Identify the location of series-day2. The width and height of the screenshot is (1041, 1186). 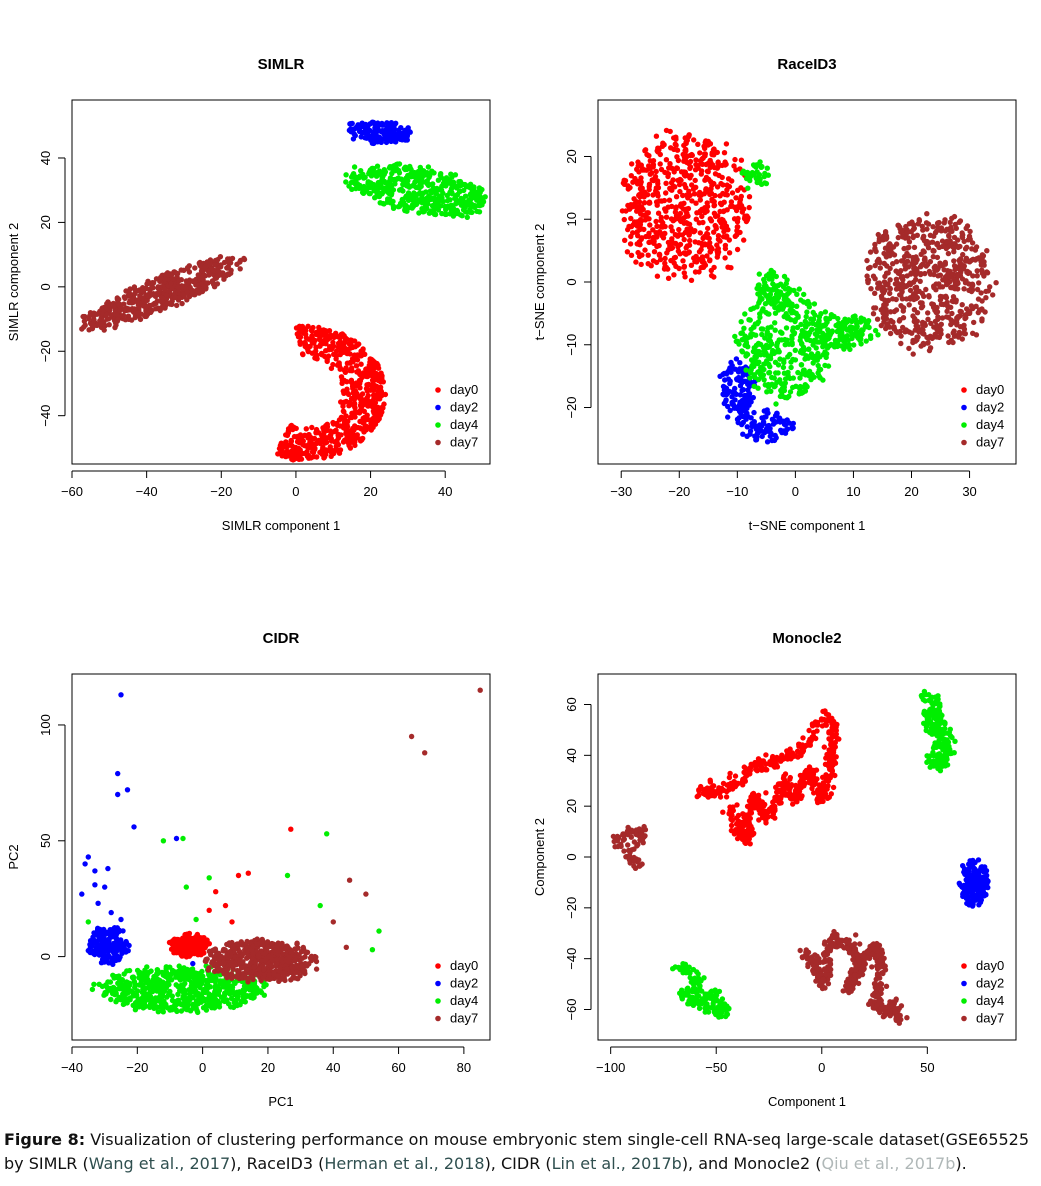
(379, 133).